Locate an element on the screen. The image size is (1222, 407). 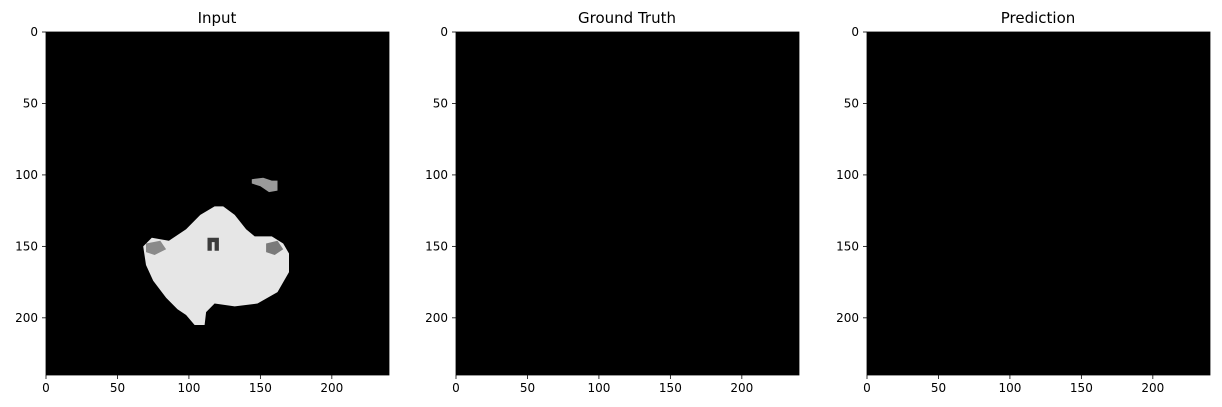
x-tick-label-input-200: 200 is located at coordinates (331, 388).